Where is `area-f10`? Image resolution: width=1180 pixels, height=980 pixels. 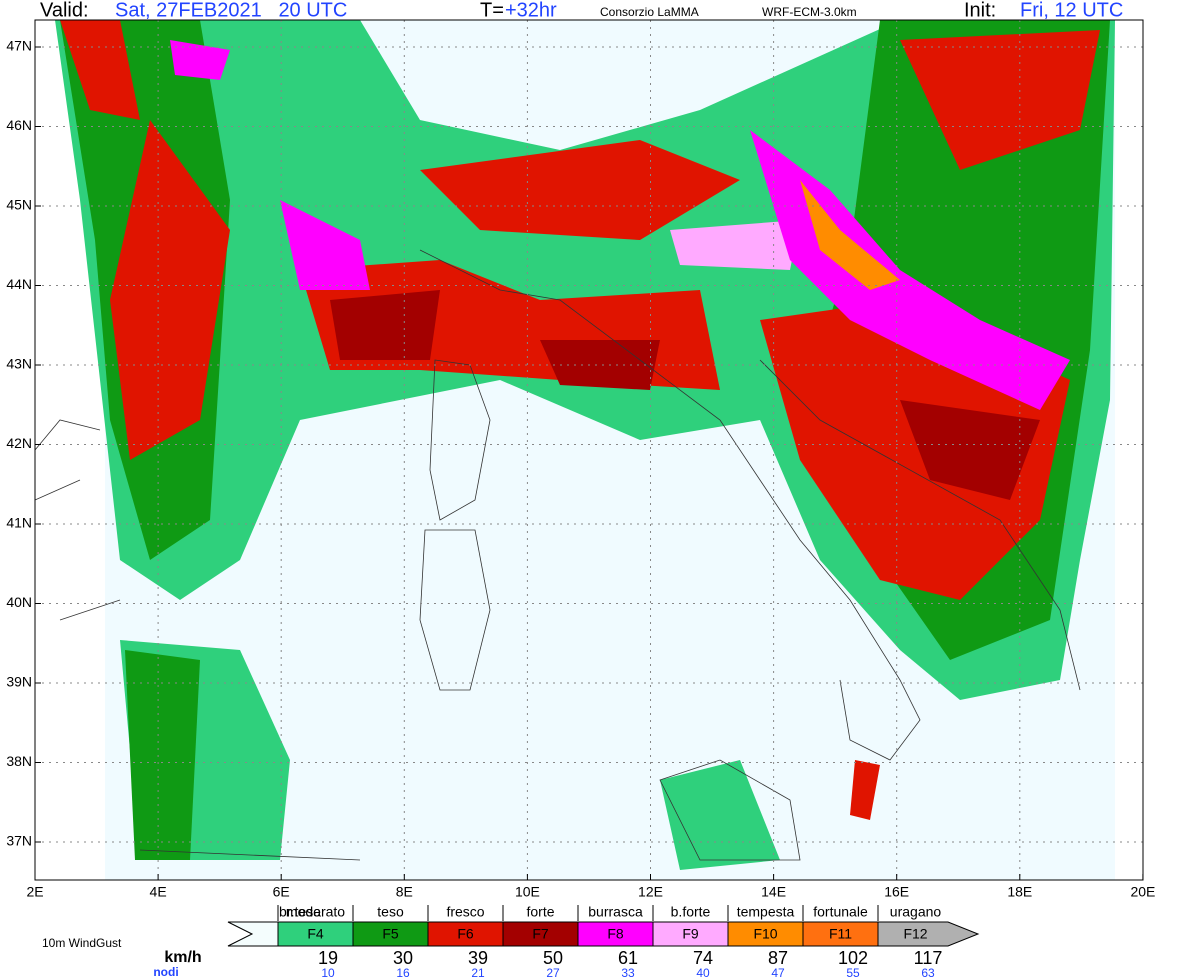
area-f10 is located at coordinates (850, 235).